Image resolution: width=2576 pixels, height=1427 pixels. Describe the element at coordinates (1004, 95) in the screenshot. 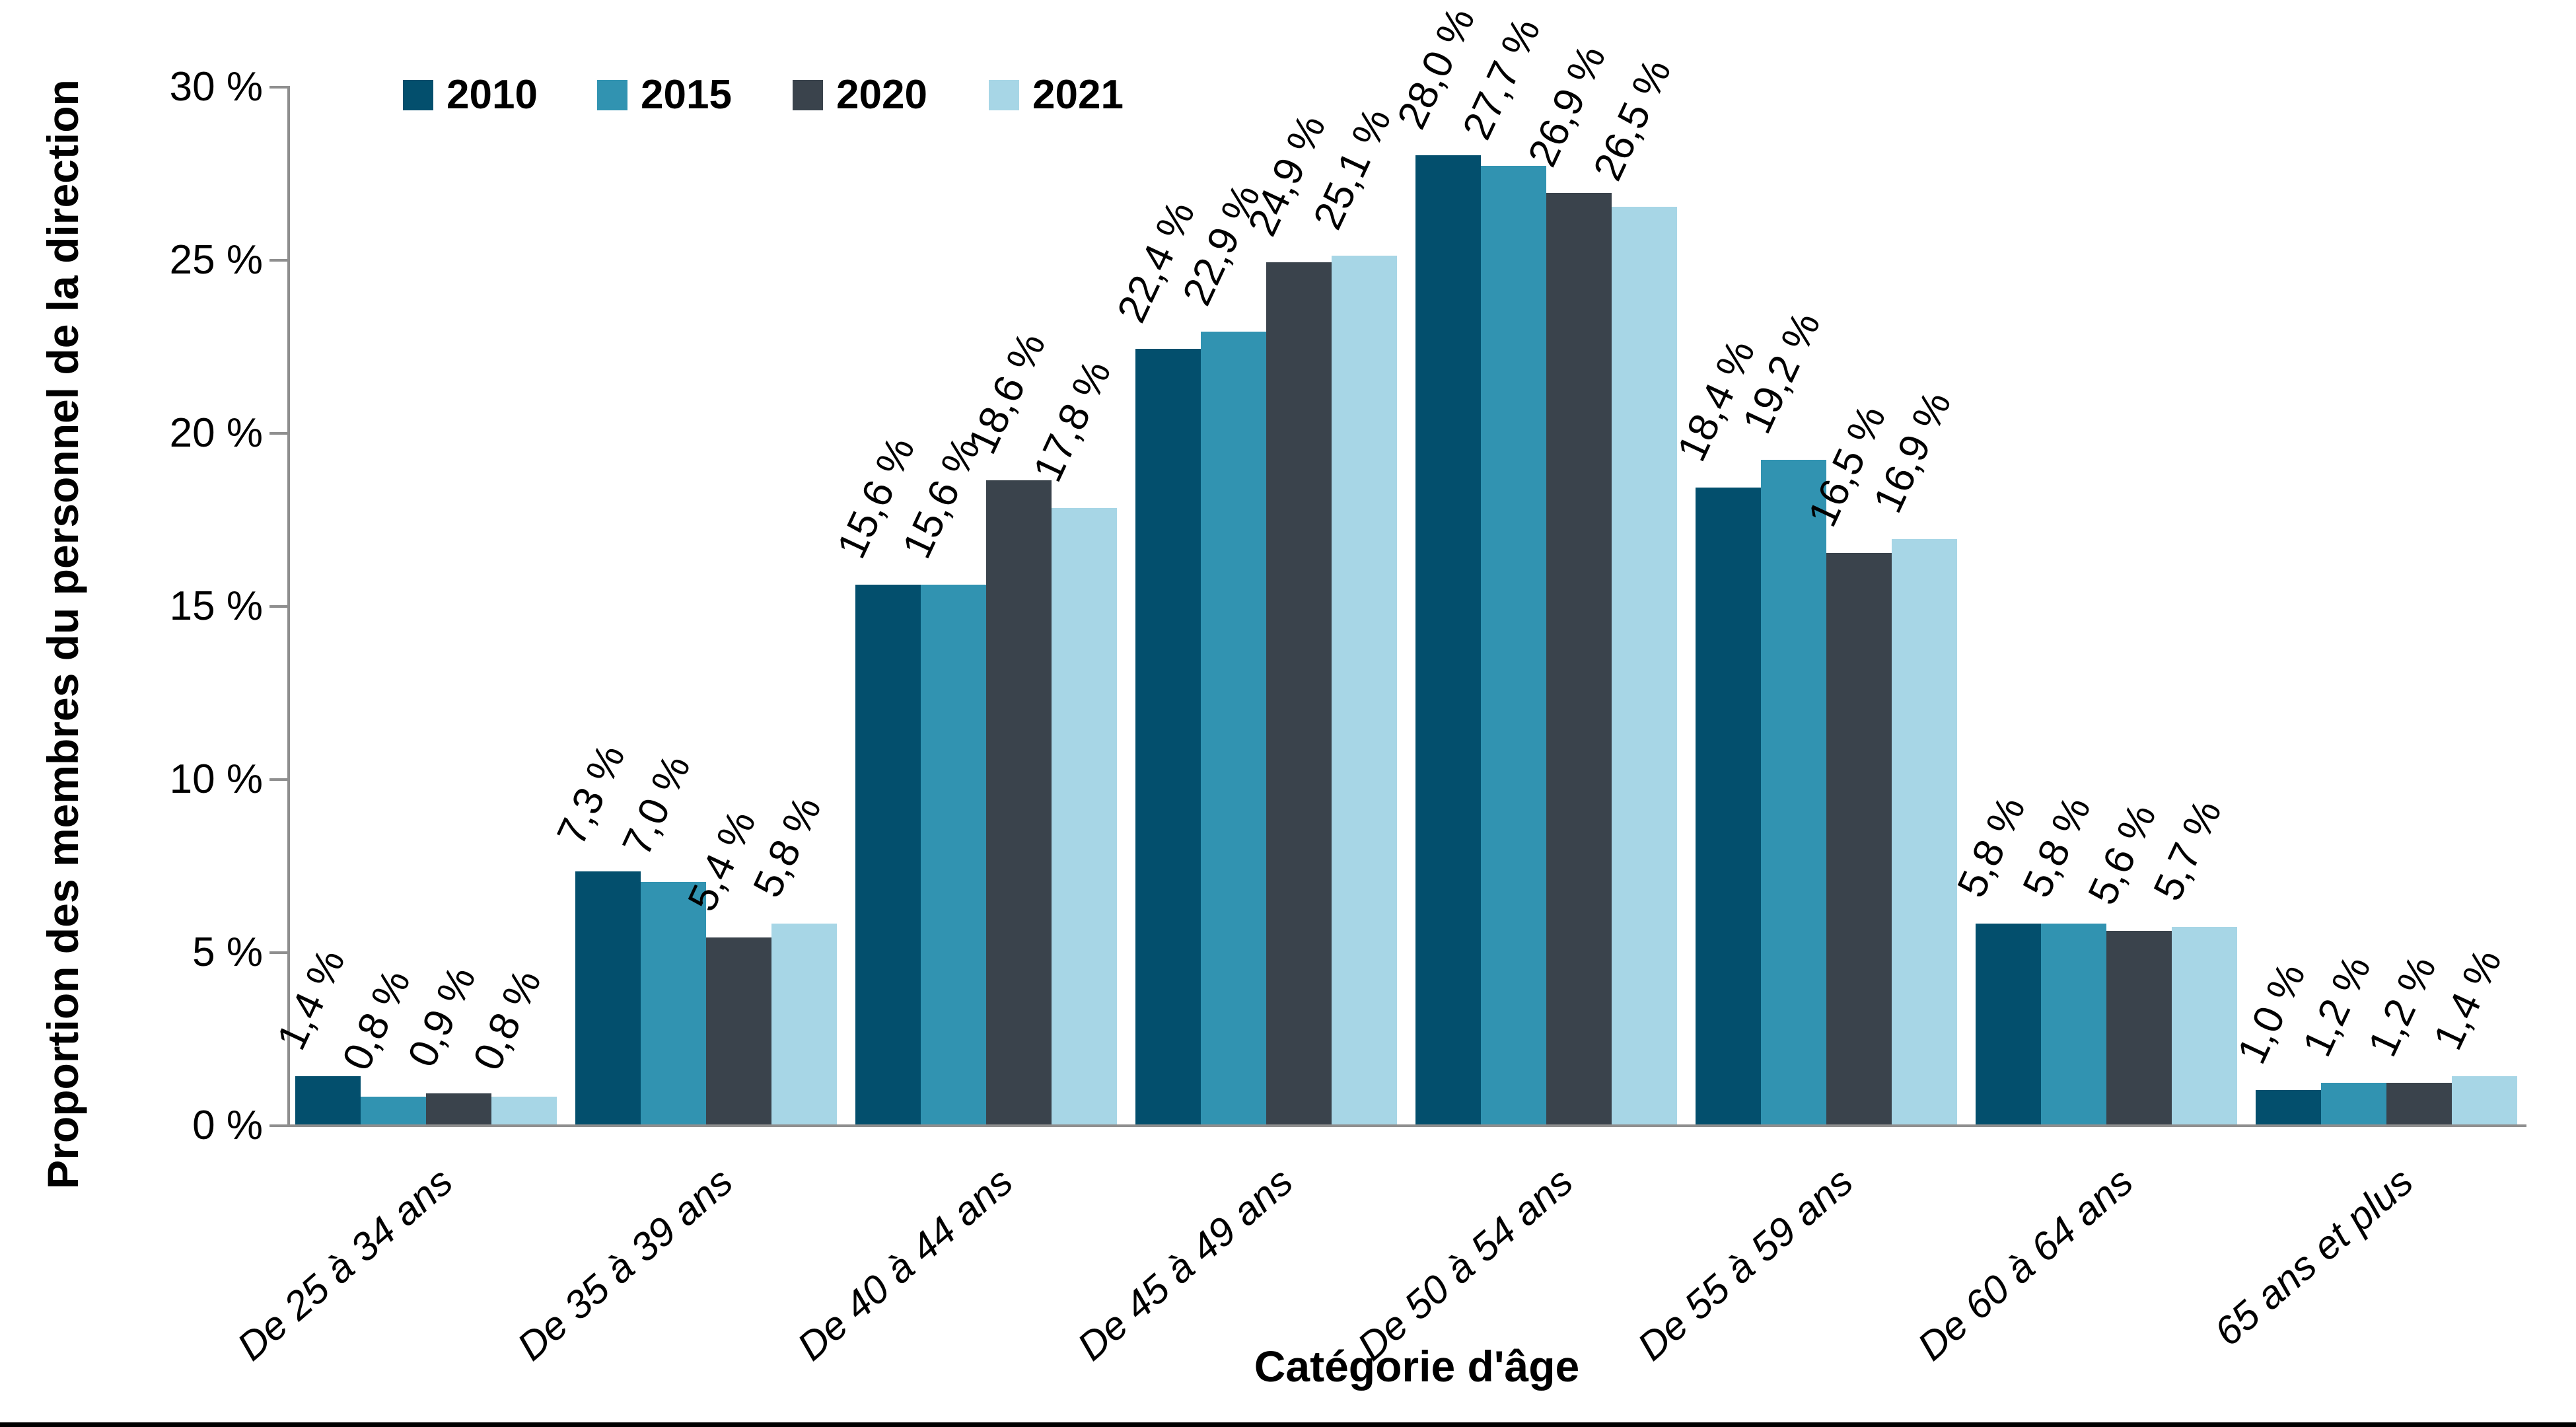

I see `legend-swatch-2021` at that location.